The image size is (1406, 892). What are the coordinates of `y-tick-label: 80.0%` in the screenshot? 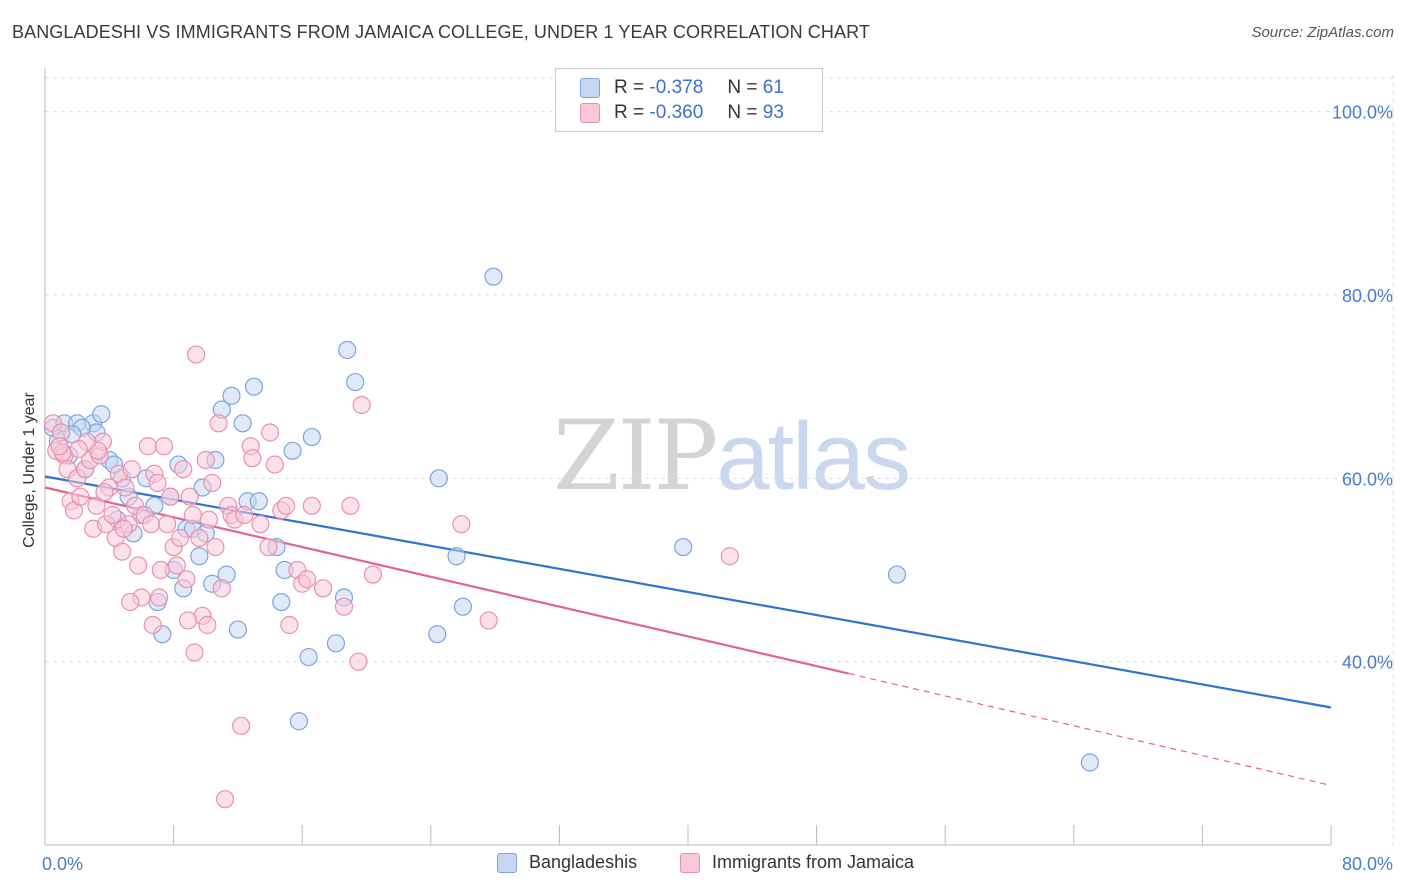 It's located at (1367, 296).